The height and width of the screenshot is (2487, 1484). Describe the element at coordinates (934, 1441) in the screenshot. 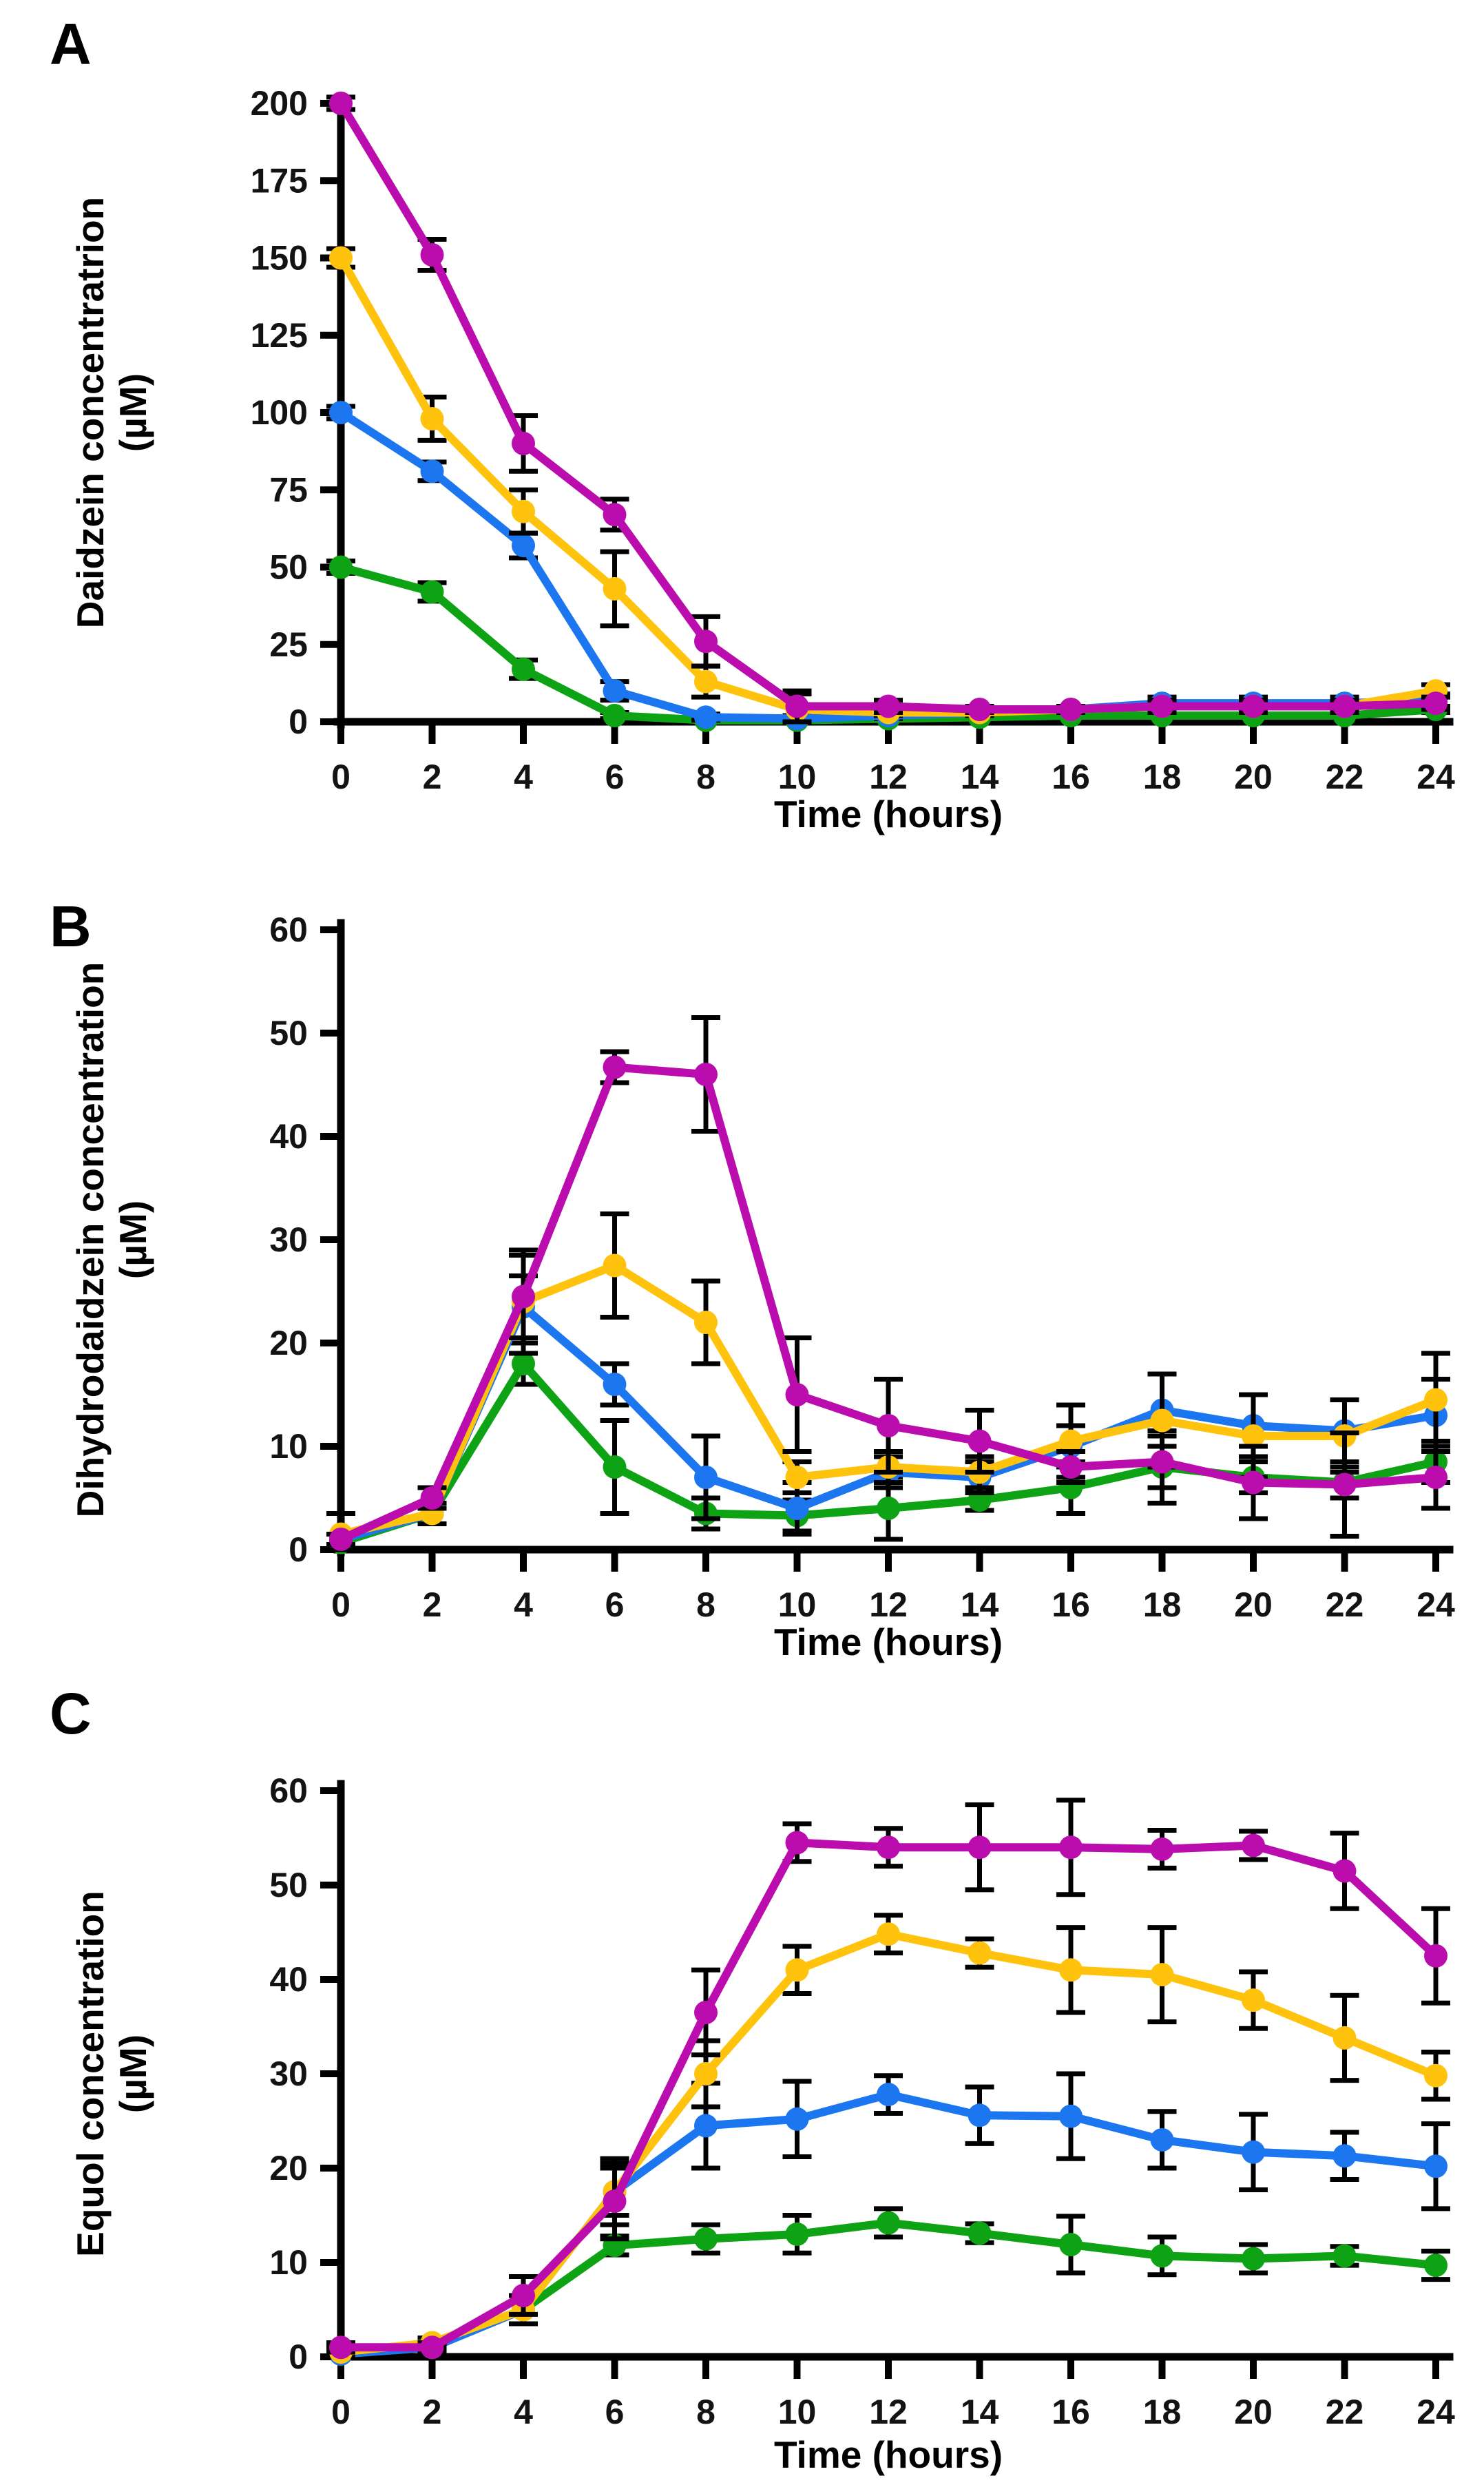

I see `error-bars-green` at that location.